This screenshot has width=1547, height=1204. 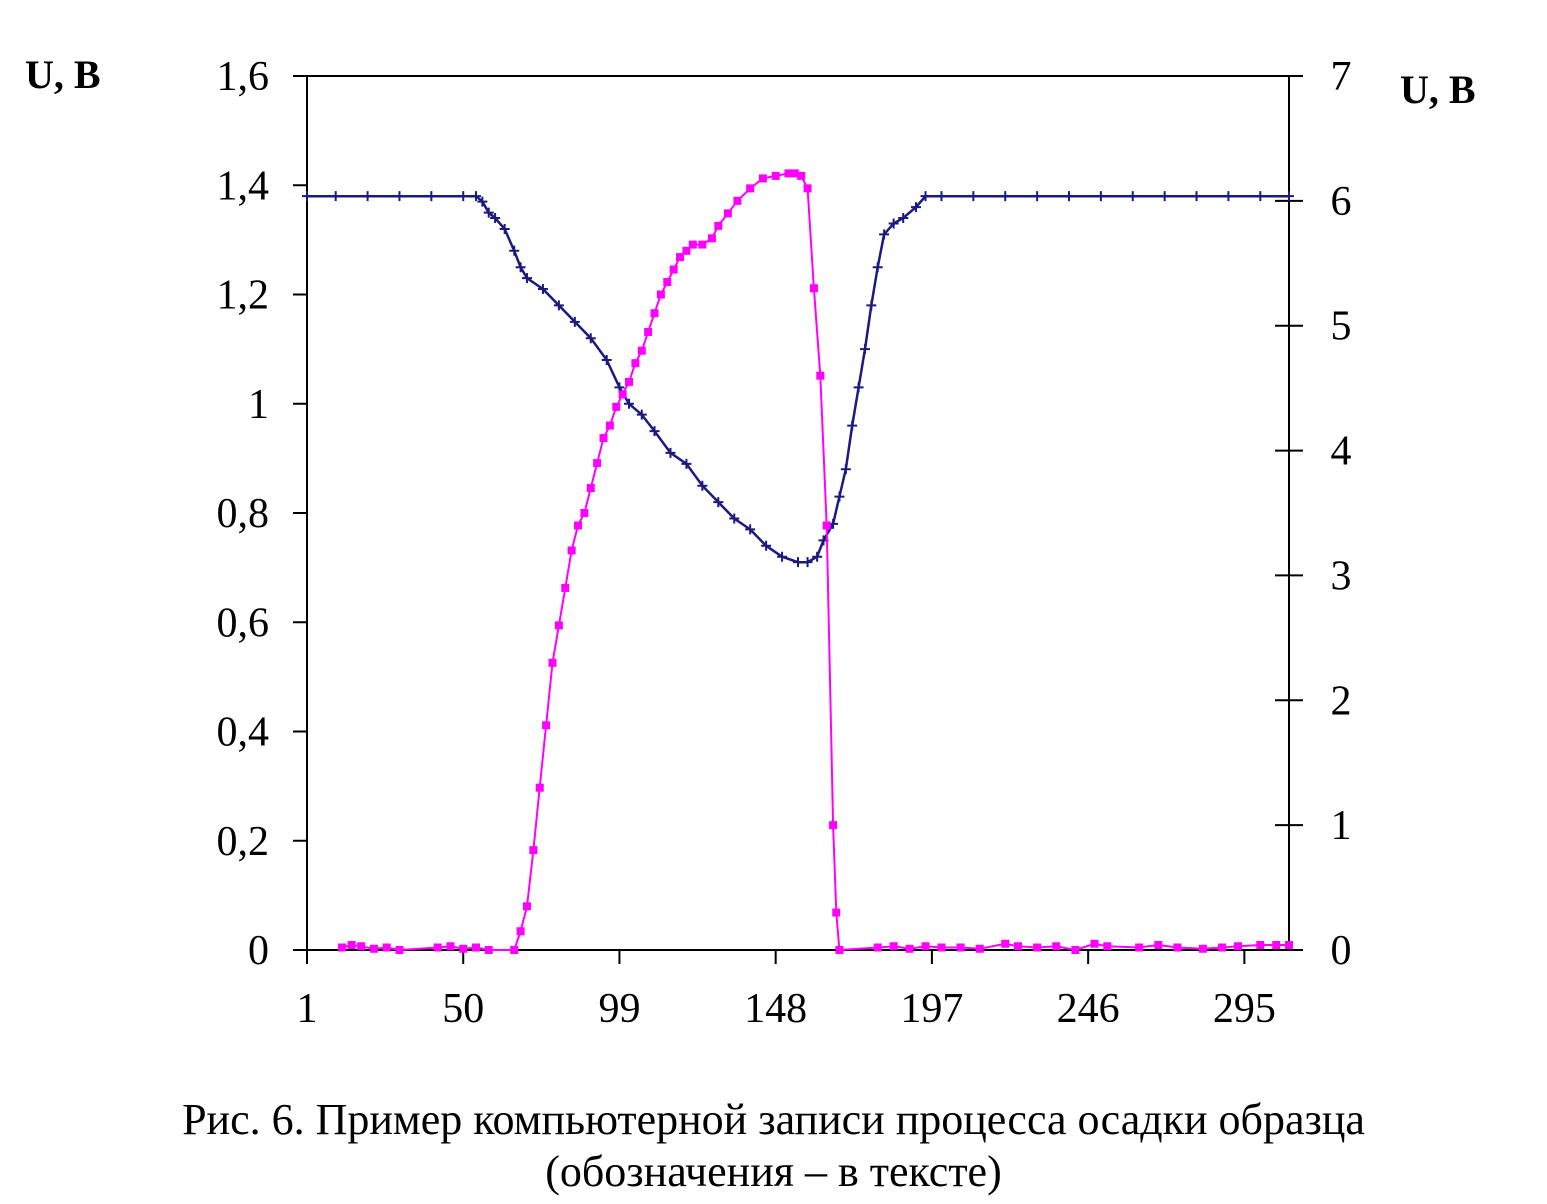 I want to click on y-left-tick-label: 1, so click(x=258, y=405).